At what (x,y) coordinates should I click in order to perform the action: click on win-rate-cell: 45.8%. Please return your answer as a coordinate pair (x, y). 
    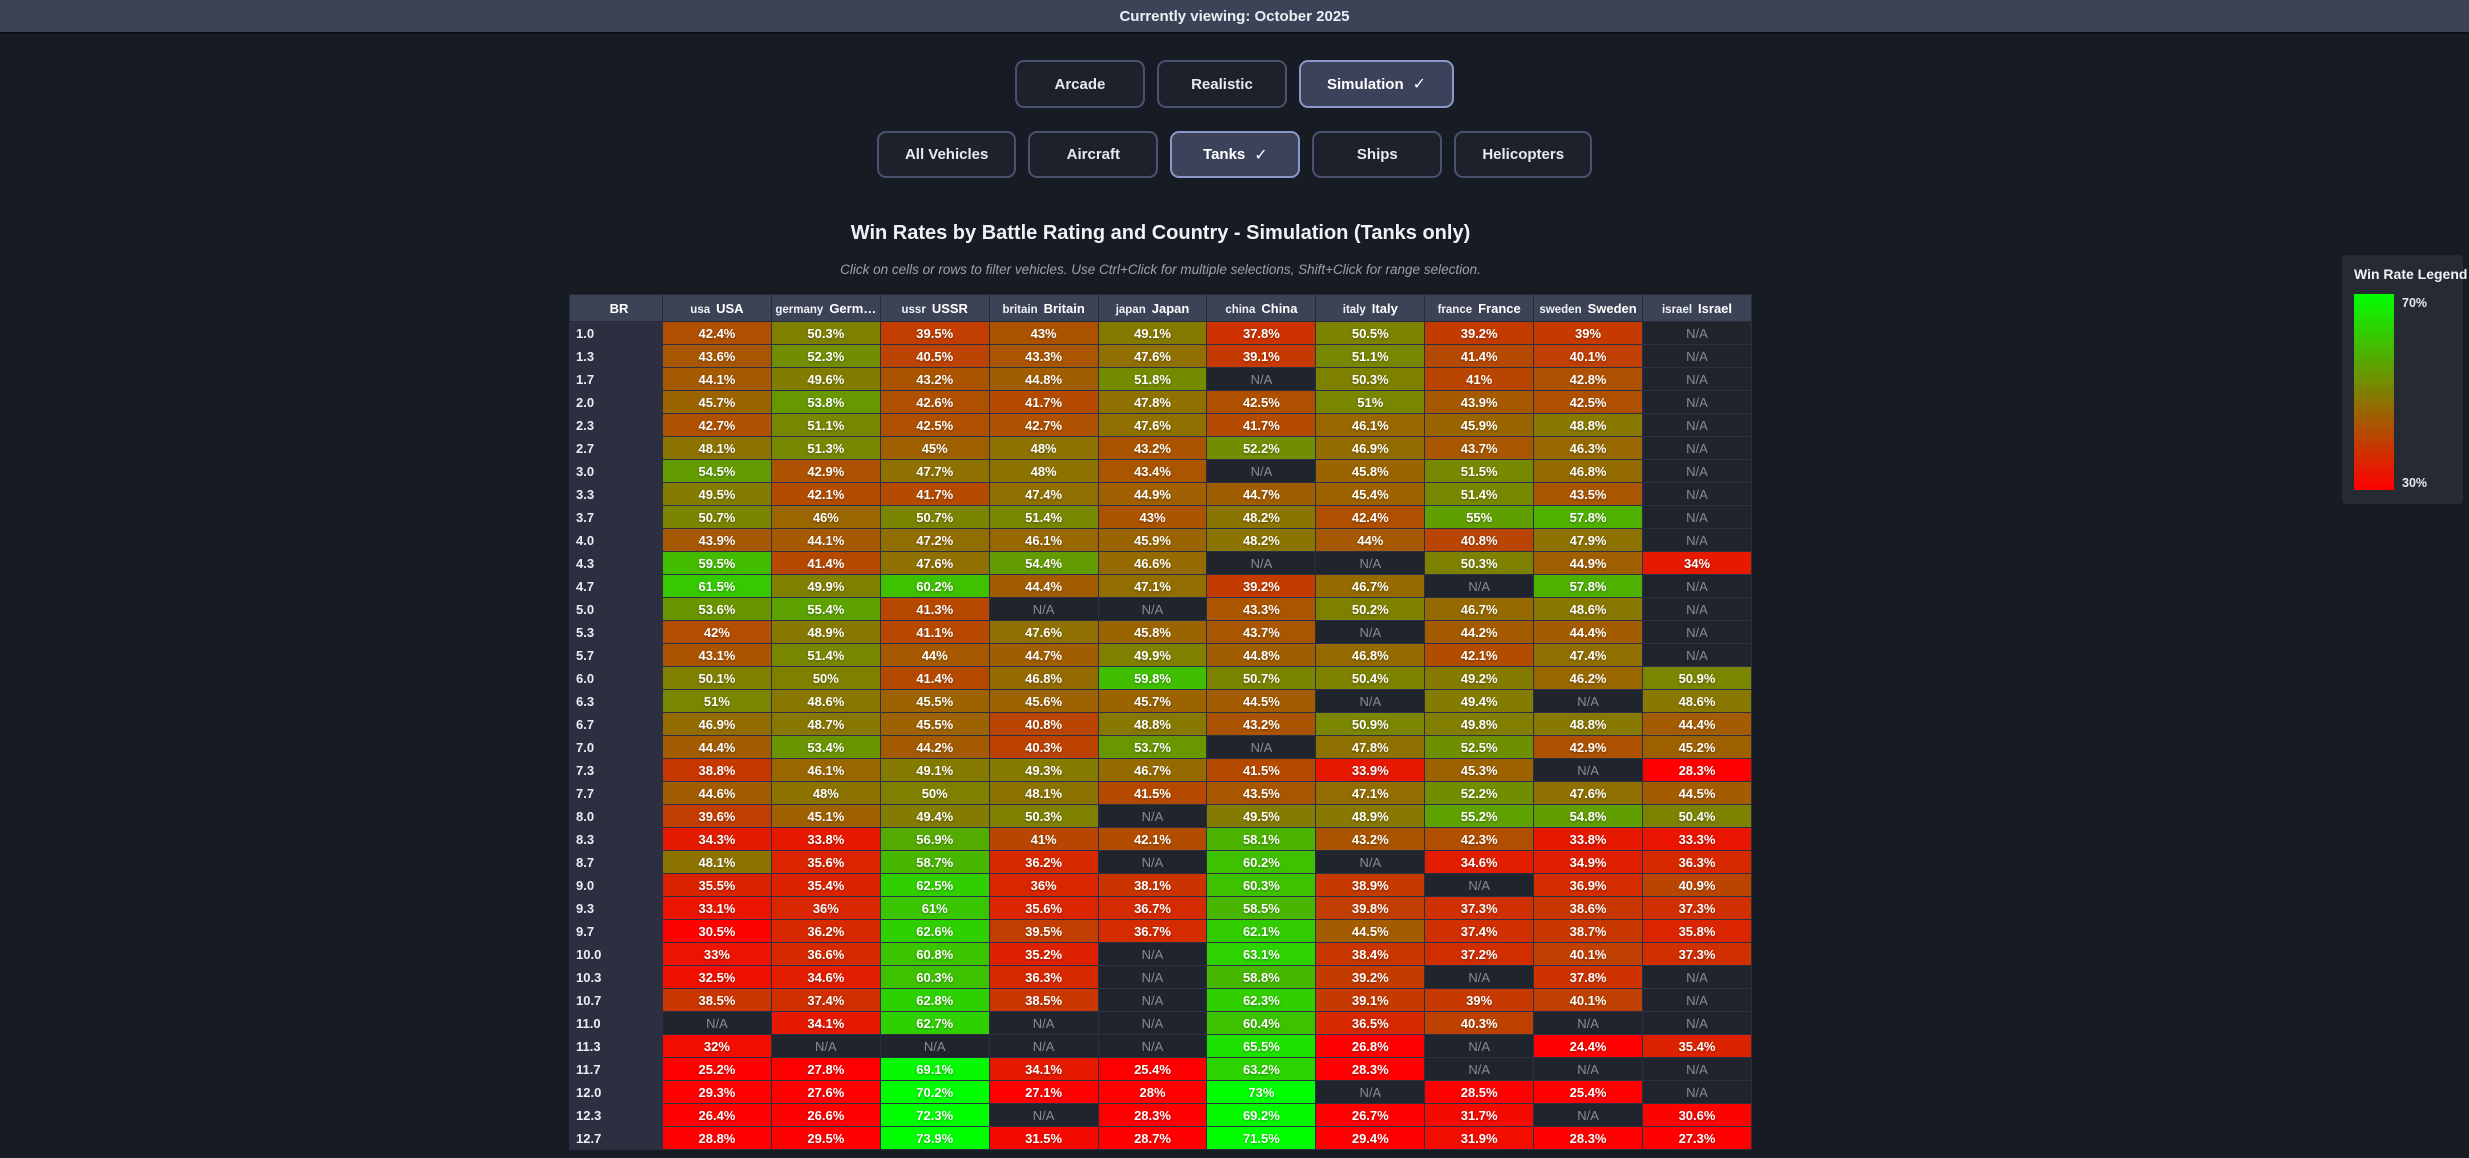
    Looking at the image, I should click on (1152, 632).